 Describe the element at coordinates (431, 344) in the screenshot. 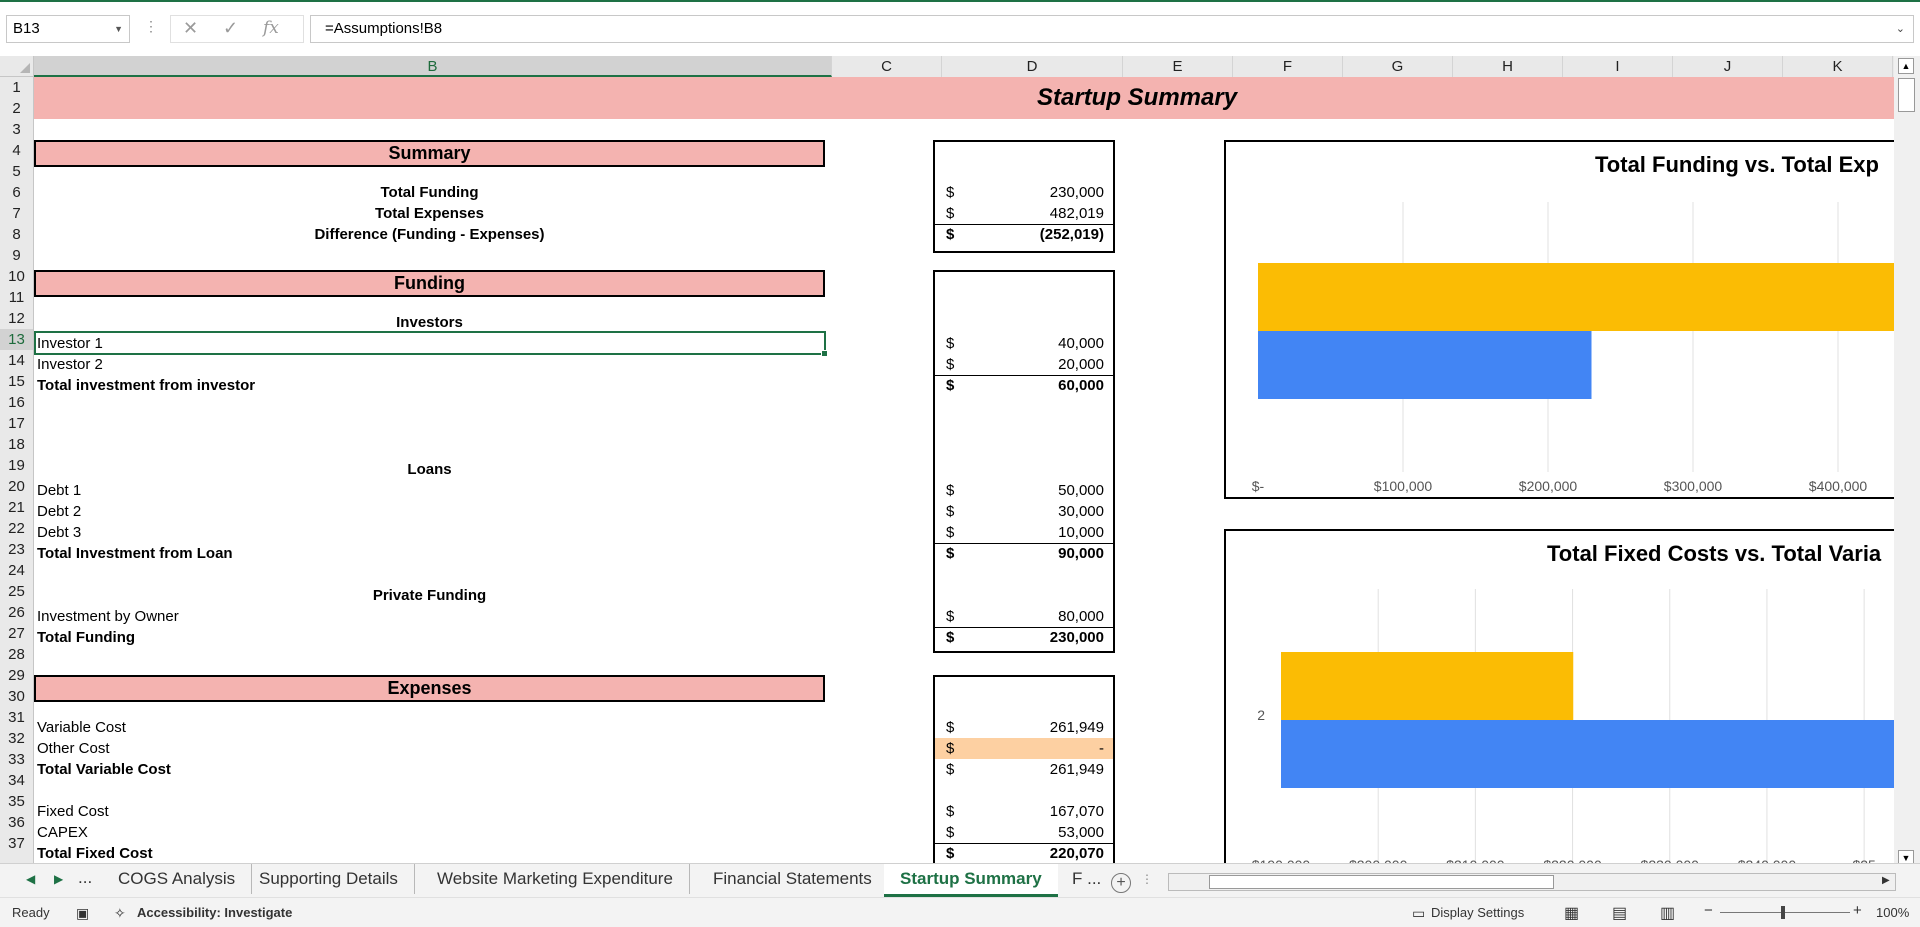

I see `active-cell` at that location.